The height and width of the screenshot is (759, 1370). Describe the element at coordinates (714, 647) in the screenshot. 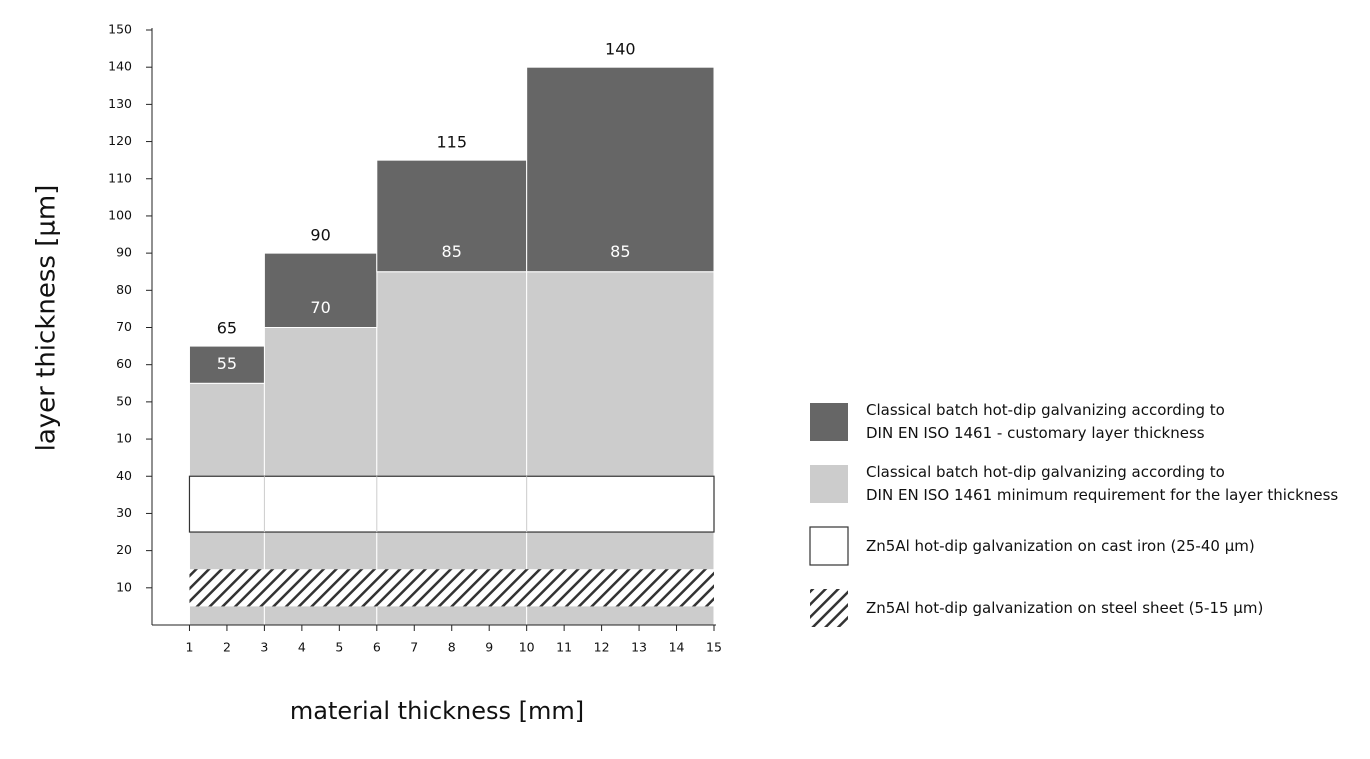

I see `x-tick-label: 15` at that location.